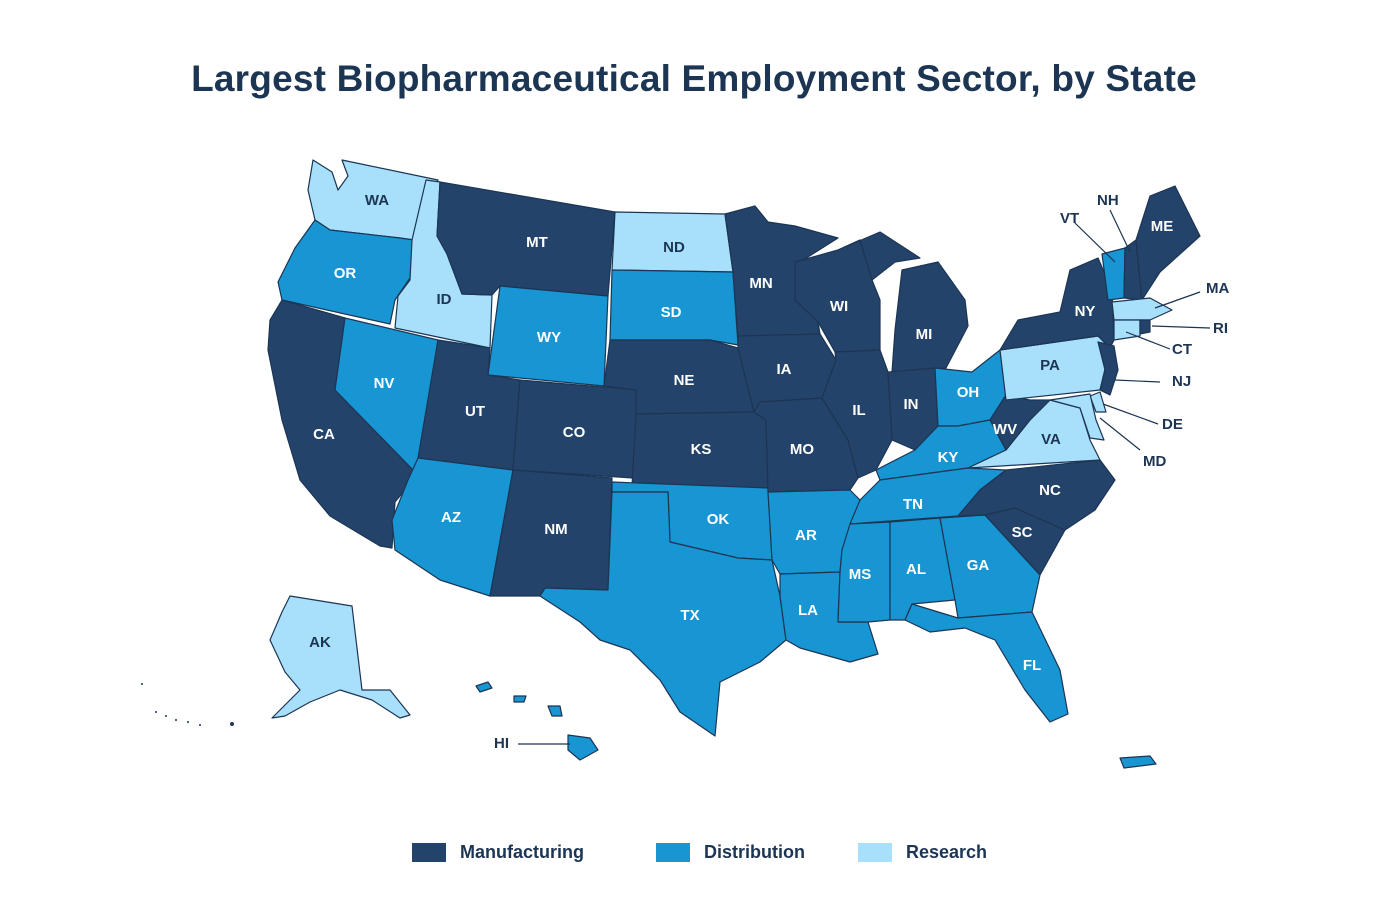 Image resolution: width=1388 pixels, height=912 pixels. I want to click on state-callout-ri: RI, so click(1220, 328).